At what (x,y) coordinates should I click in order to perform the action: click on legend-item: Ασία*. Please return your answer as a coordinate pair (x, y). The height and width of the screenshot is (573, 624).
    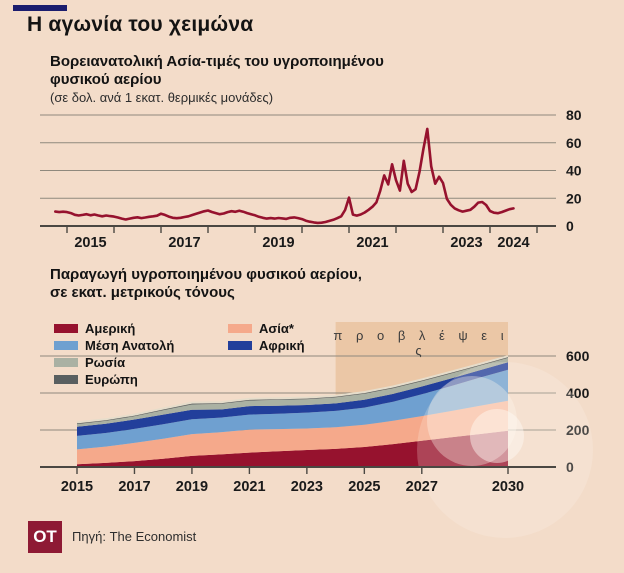
    Looking at the image, I should click on (261, 328).